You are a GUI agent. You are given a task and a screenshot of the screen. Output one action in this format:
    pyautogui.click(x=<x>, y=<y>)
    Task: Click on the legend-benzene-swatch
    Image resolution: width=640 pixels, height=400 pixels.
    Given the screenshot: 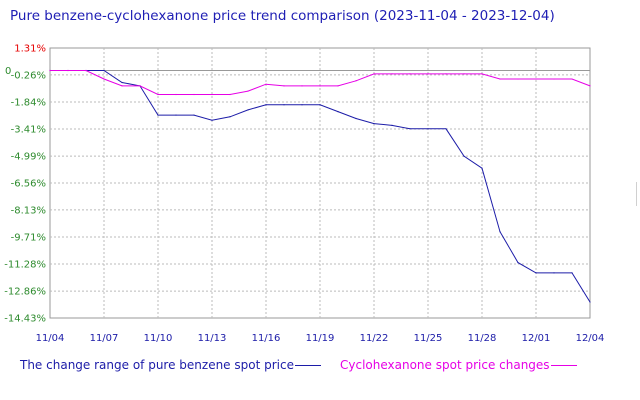 What is the action you would take?
    pyautogui.click(x=307, y=365)
    